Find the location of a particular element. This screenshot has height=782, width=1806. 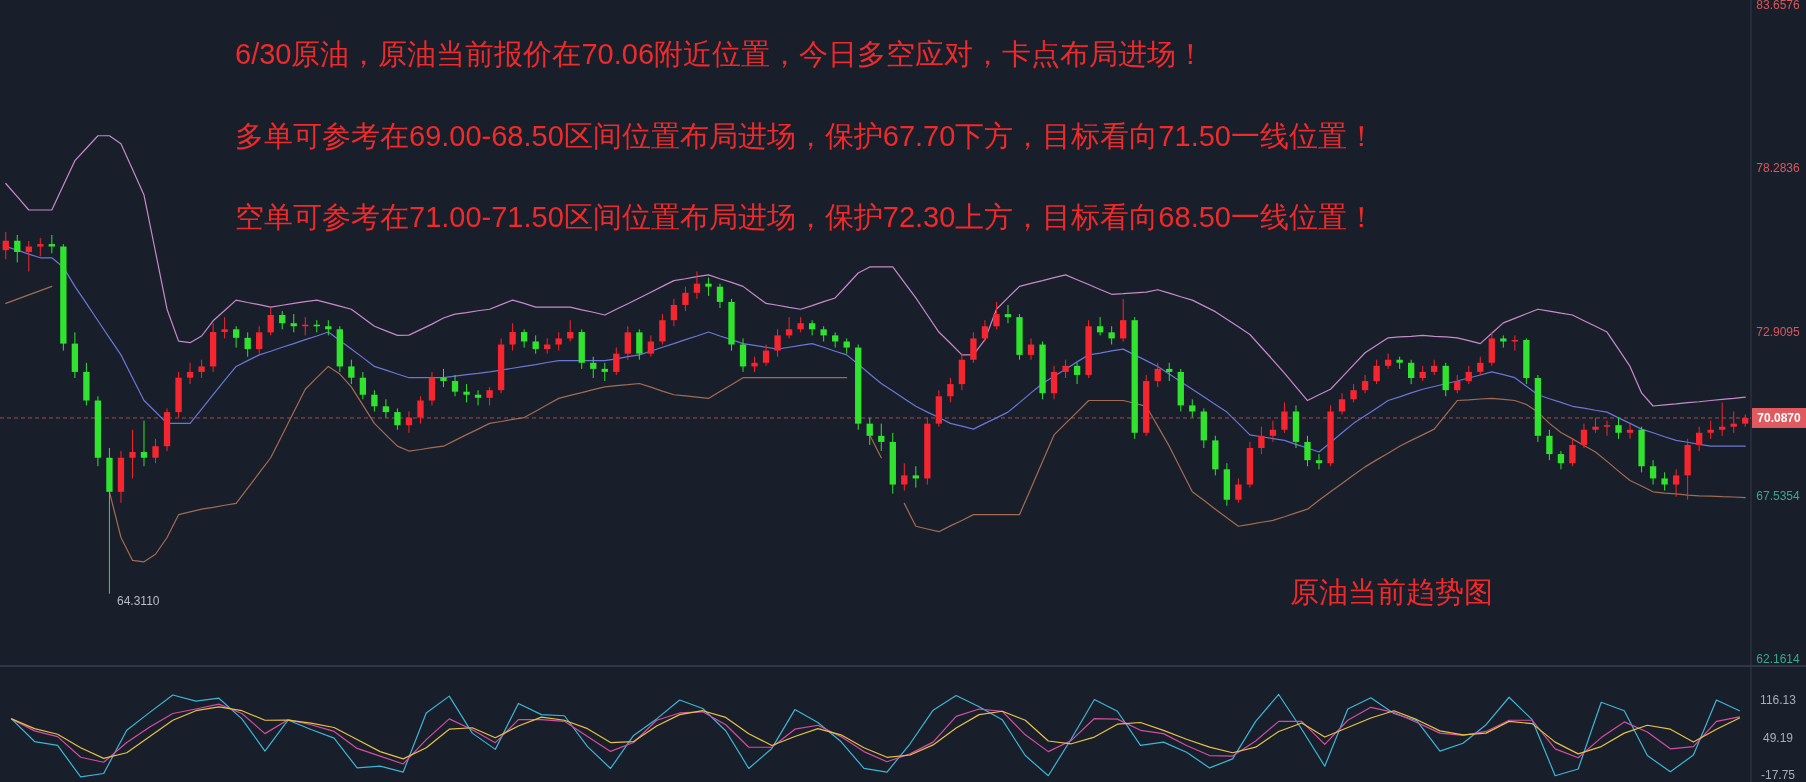

annotation: 6/30原油，原油当前报价在70.06附近位置，今日多空应对，卡点布局进场！ is located at coordinates (720, 54).